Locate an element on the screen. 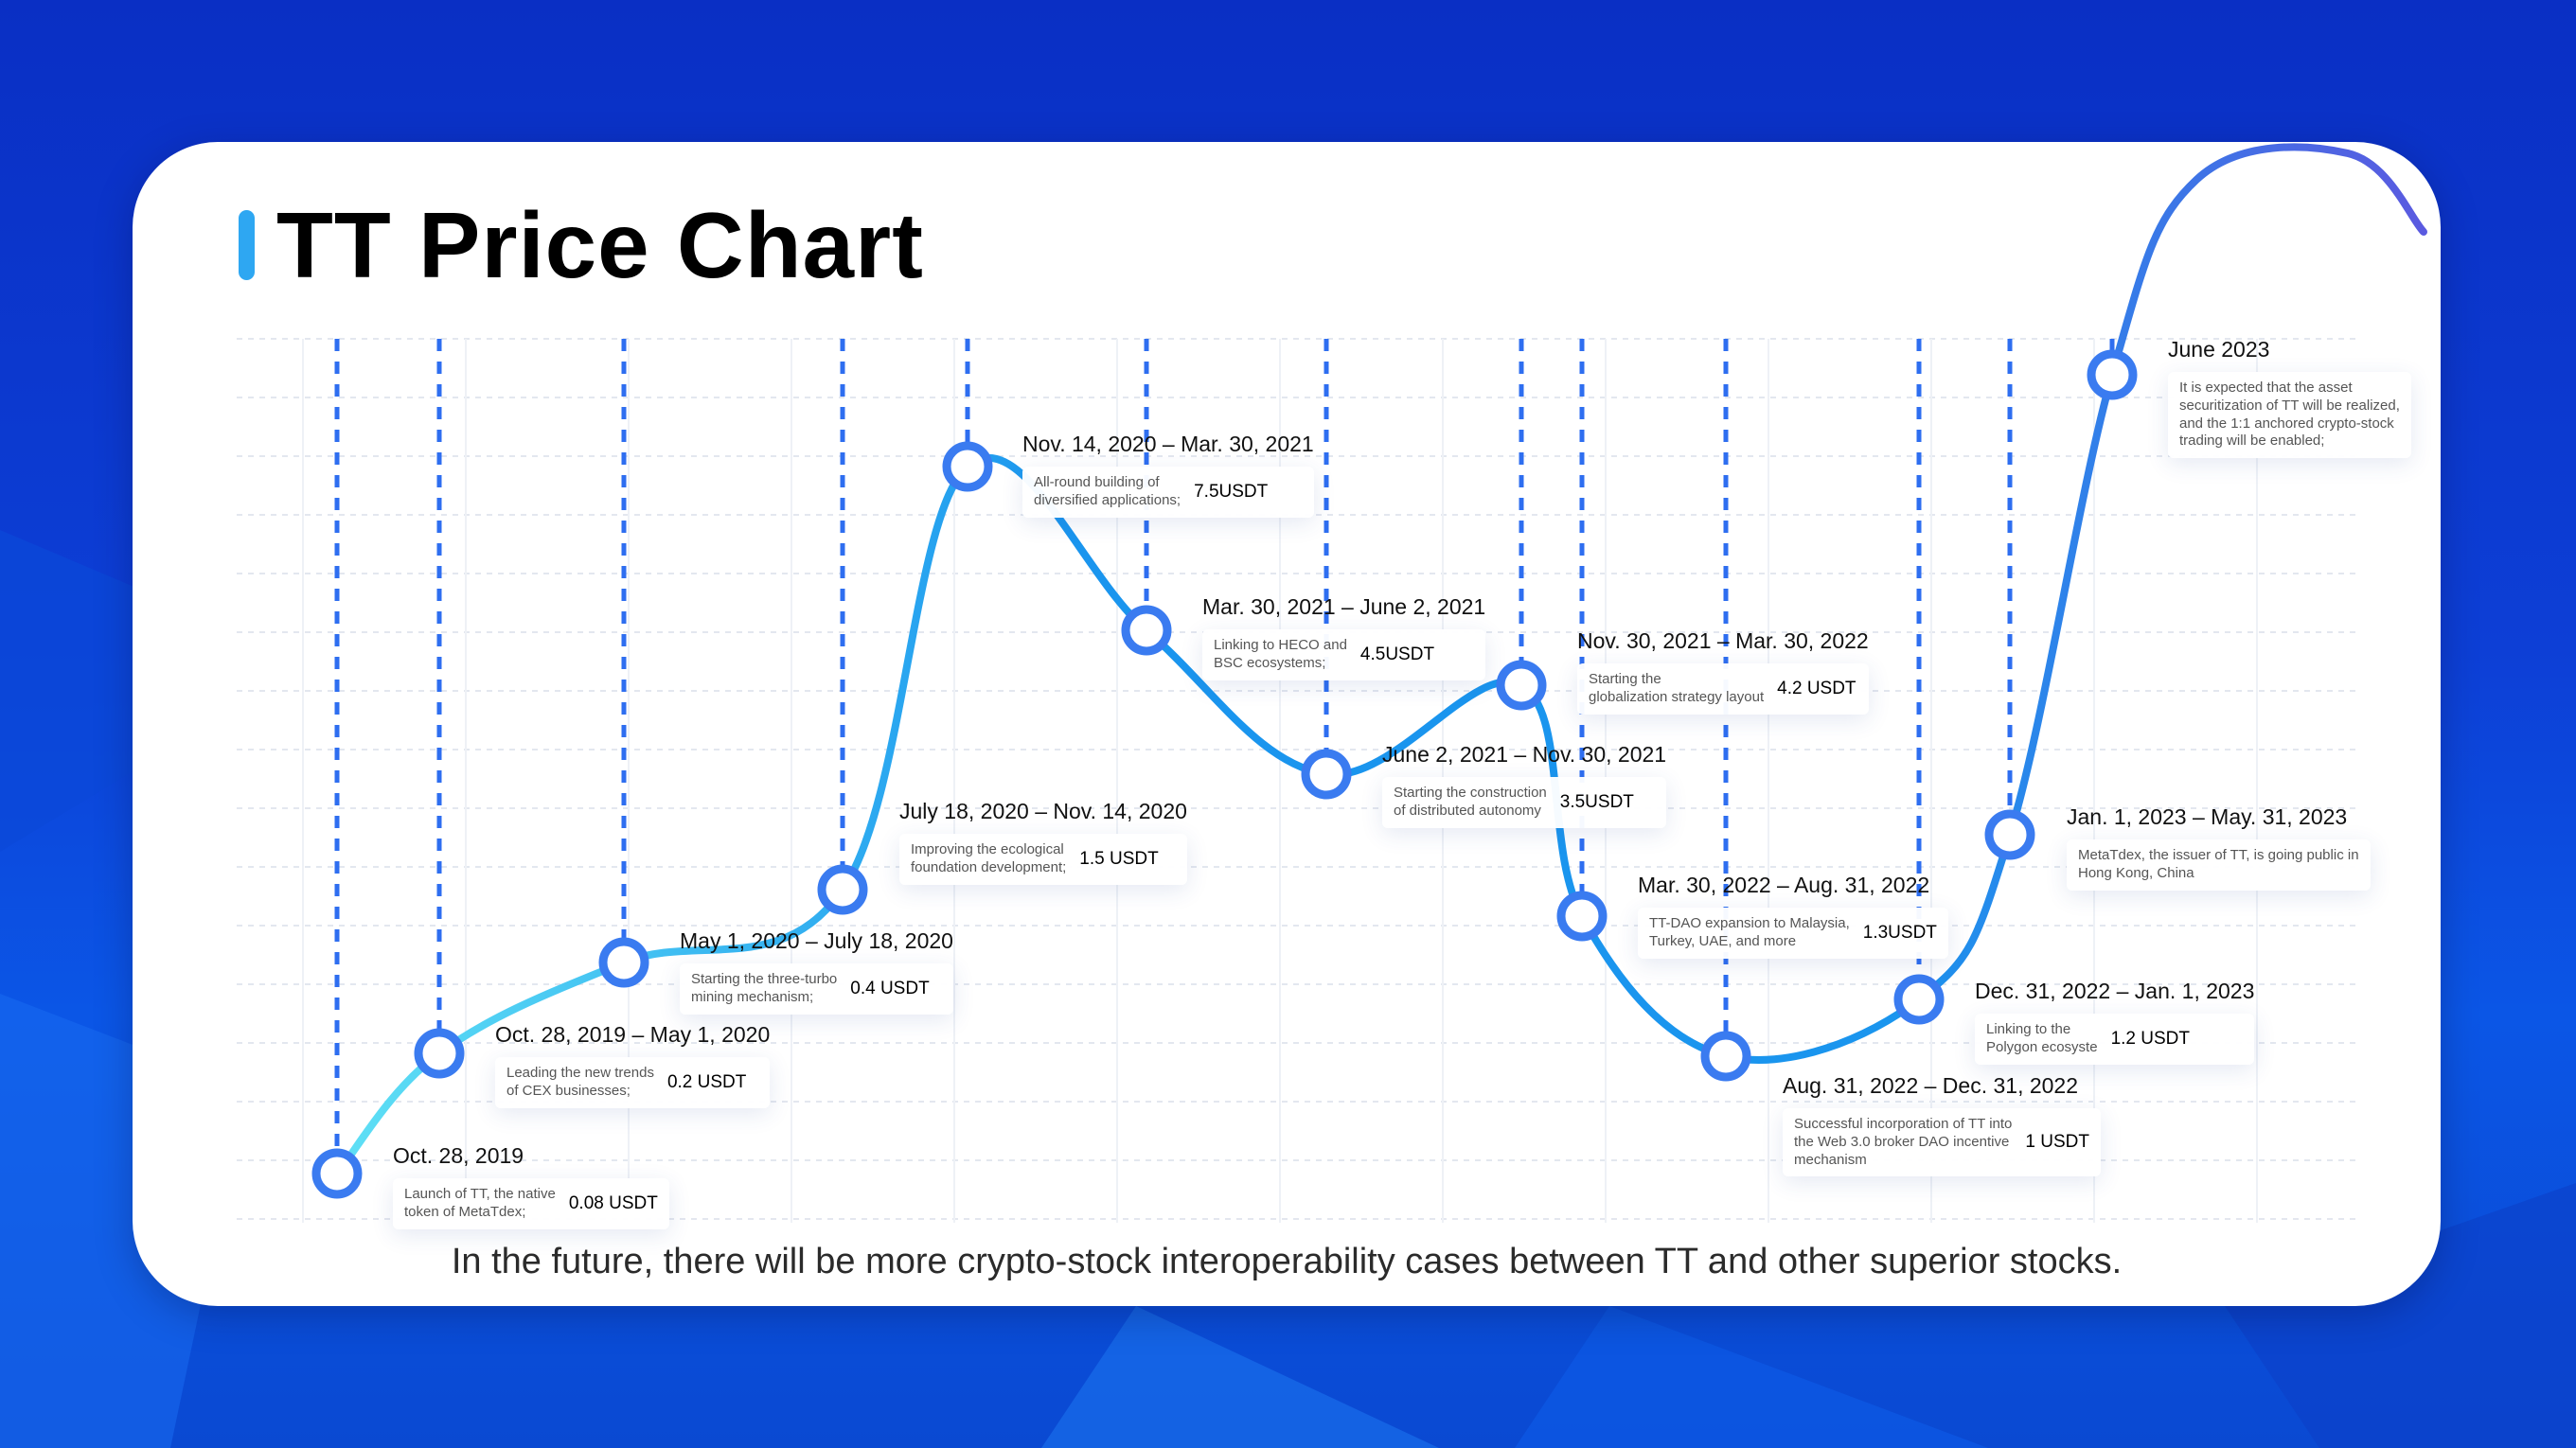  title-accent-bar is located at coordinates (247, 245).